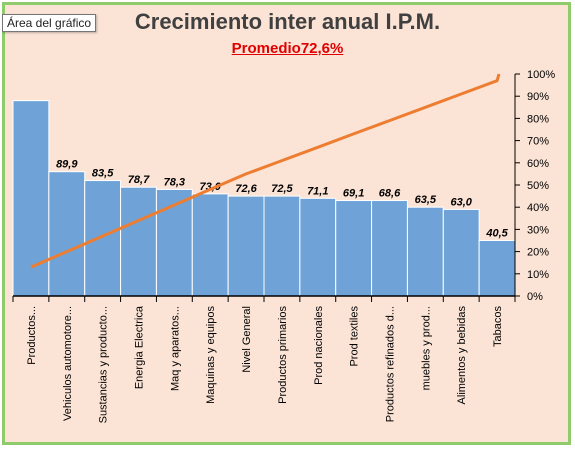 The width and height of the screenshot is (575, 449). Describe the element at coordinates (353, 194) in the screenshot. I see `data-label: 69,1` at that location.